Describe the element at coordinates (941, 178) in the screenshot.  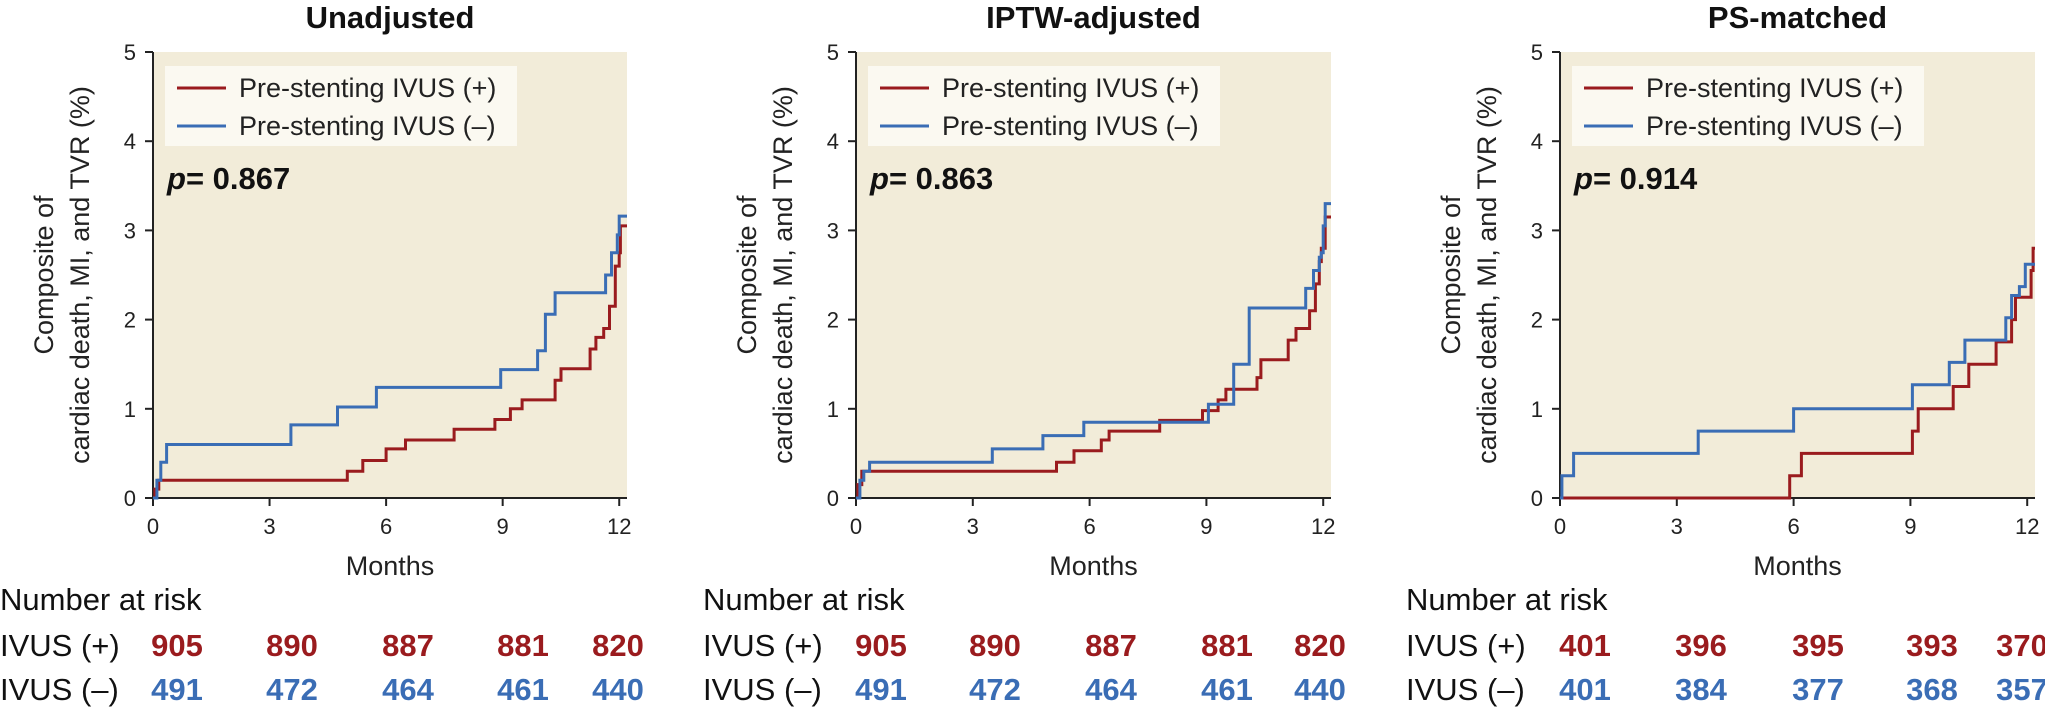
I see `p-value-number: = 0.863` at that location.